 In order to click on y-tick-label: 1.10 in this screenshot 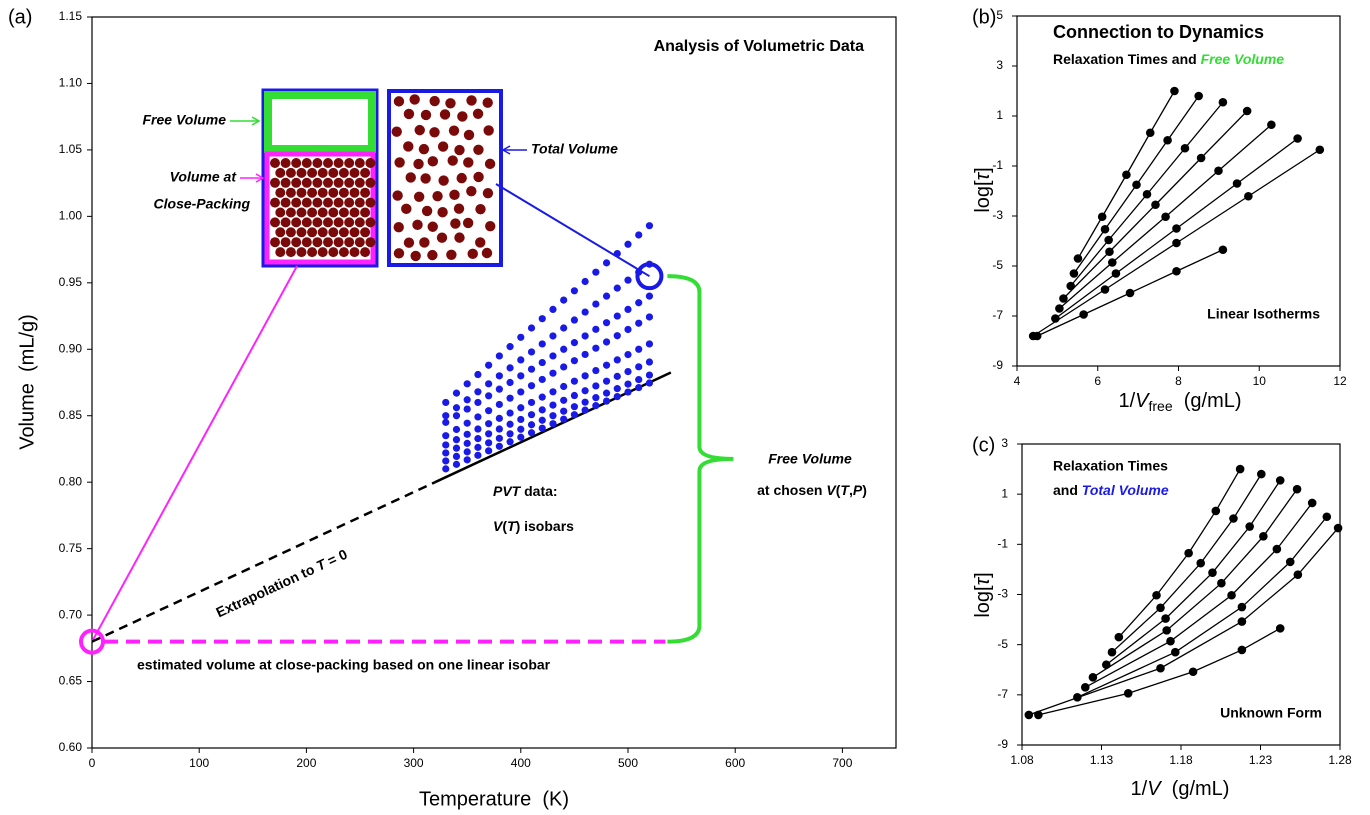, I will do `click(71, 83)`.